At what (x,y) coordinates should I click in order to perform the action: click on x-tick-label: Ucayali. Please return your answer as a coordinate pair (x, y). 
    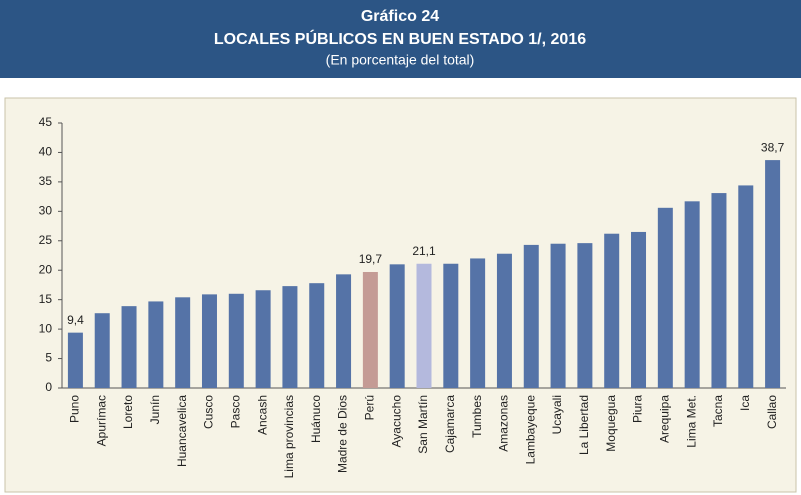
    Looking at the image, I should click on (557, 414).